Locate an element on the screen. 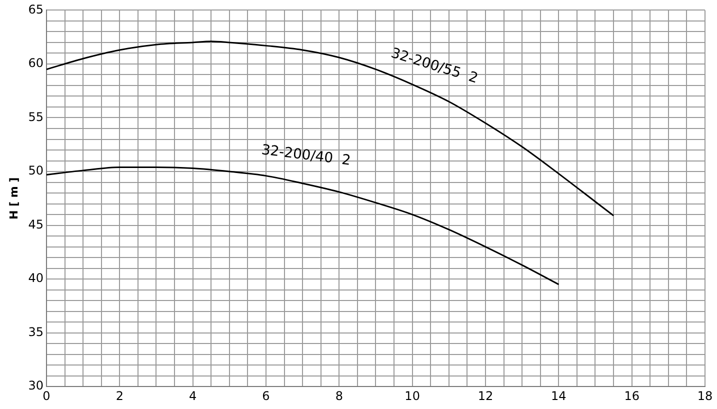 This screenshot has height=409, width=717. y-tick-label: 65 is located at coordinates (36, 9).